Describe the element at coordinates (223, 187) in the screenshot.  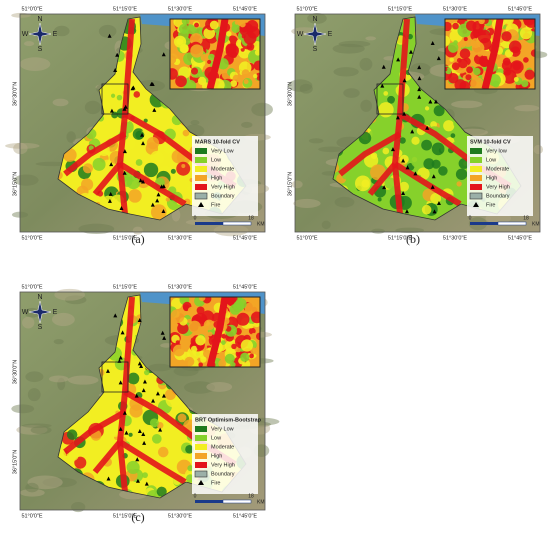
I see `legend-label: Very High` at that location.